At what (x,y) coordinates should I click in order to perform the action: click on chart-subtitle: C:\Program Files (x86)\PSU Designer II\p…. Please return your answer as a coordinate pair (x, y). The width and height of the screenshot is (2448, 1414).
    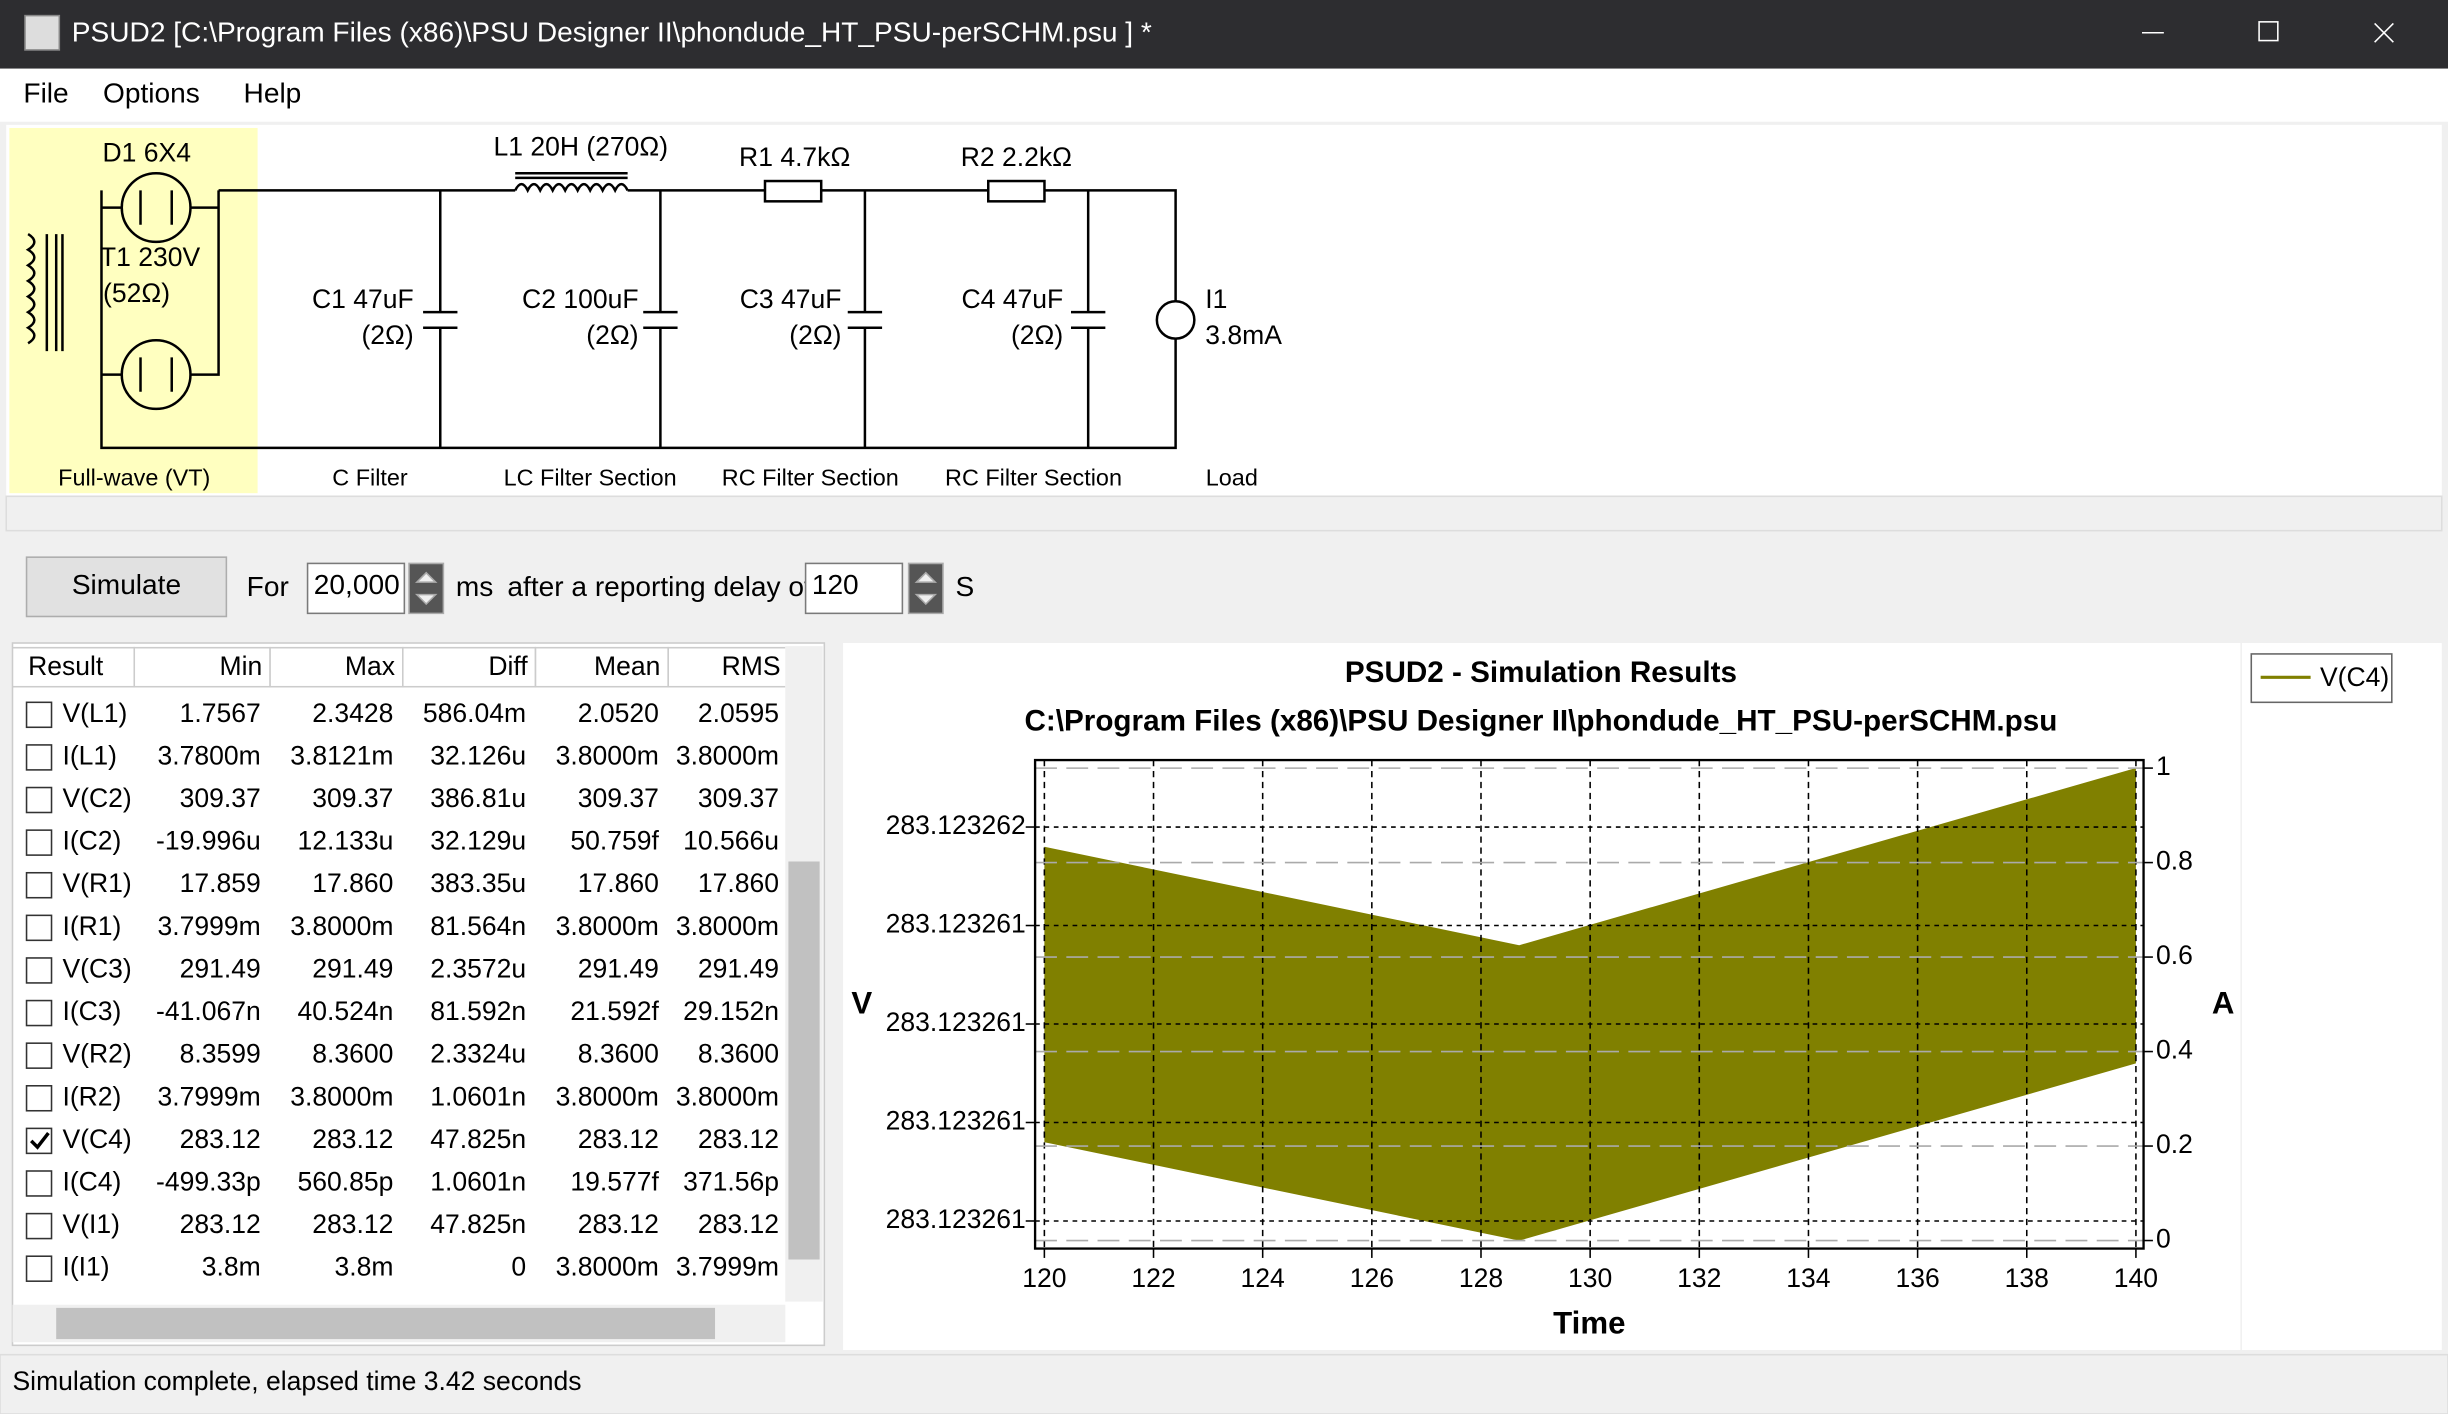
    Looking at the image, I should click on (1541, 720).